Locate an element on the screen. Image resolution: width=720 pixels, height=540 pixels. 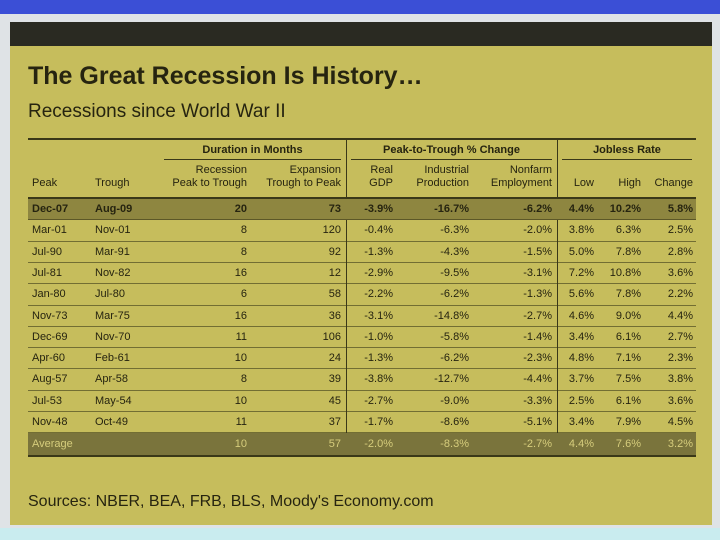
highlight-row is located at coordinates (362, 210).